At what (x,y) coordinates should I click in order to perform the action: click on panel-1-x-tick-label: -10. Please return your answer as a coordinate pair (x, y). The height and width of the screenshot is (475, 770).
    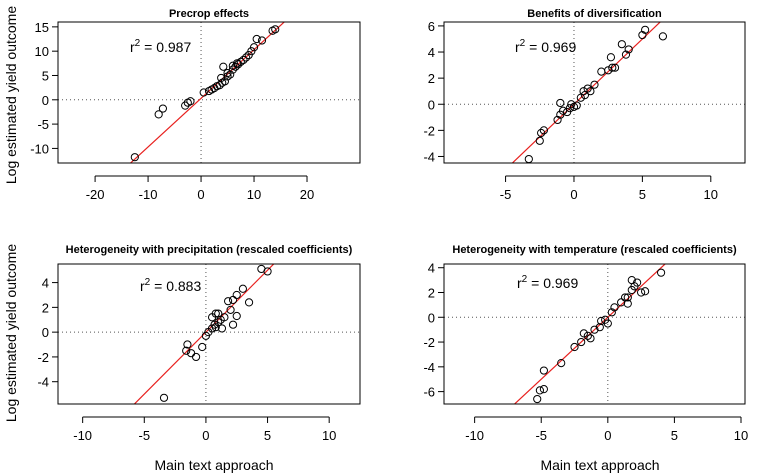
    Looking at the image, I should click on (148, 194).